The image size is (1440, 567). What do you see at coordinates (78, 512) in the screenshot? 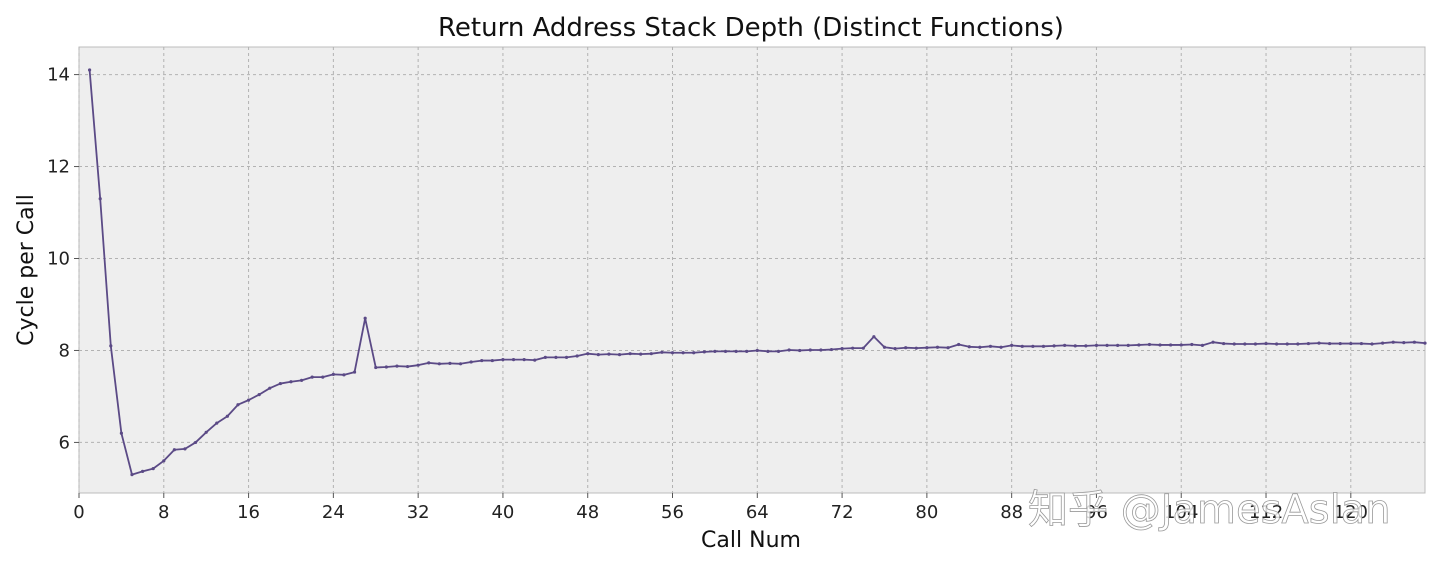
I see `x-tick-label: 0` at bounding box center [78, 512].